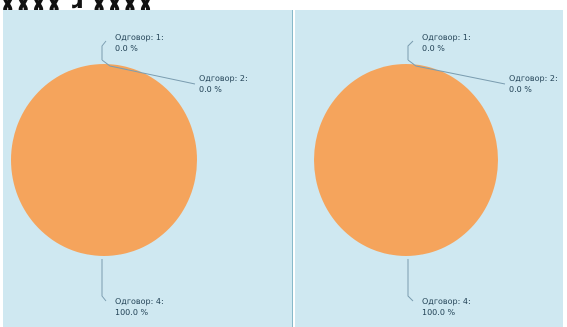 The height and width of the screenshot is (327, 567). I want to click on top-cropped-heading: ɣɣɣɣ ɹ ɣɣɣɣ, so click(76, 5).